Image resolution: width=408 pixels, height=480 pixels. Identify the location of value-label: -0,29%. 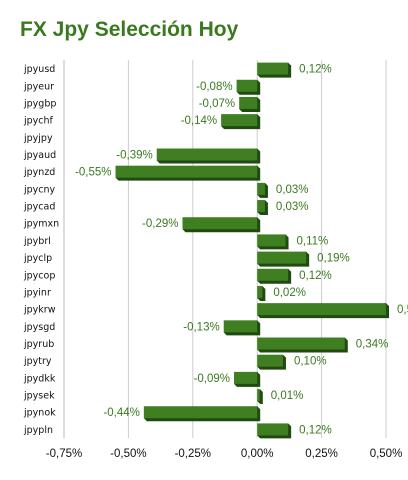
(160, 224).